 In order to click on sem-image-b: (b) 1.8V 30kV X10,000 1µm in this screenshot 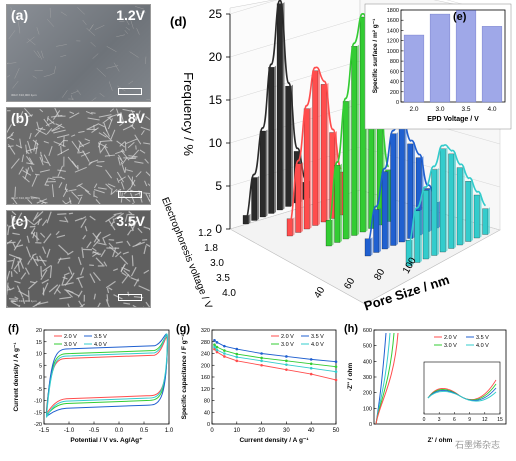, I will do `click(78, 156)`.